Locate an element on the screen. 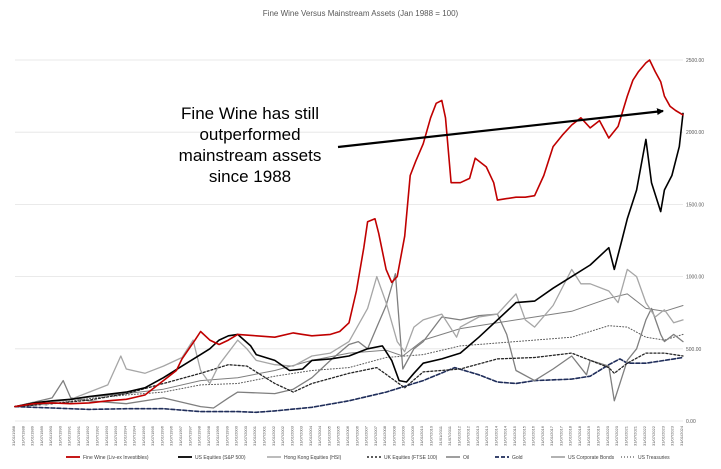 This screenshot has width=721, height=469. x-tick-label: 31/01/1999 is located at coordinates (217, 435).